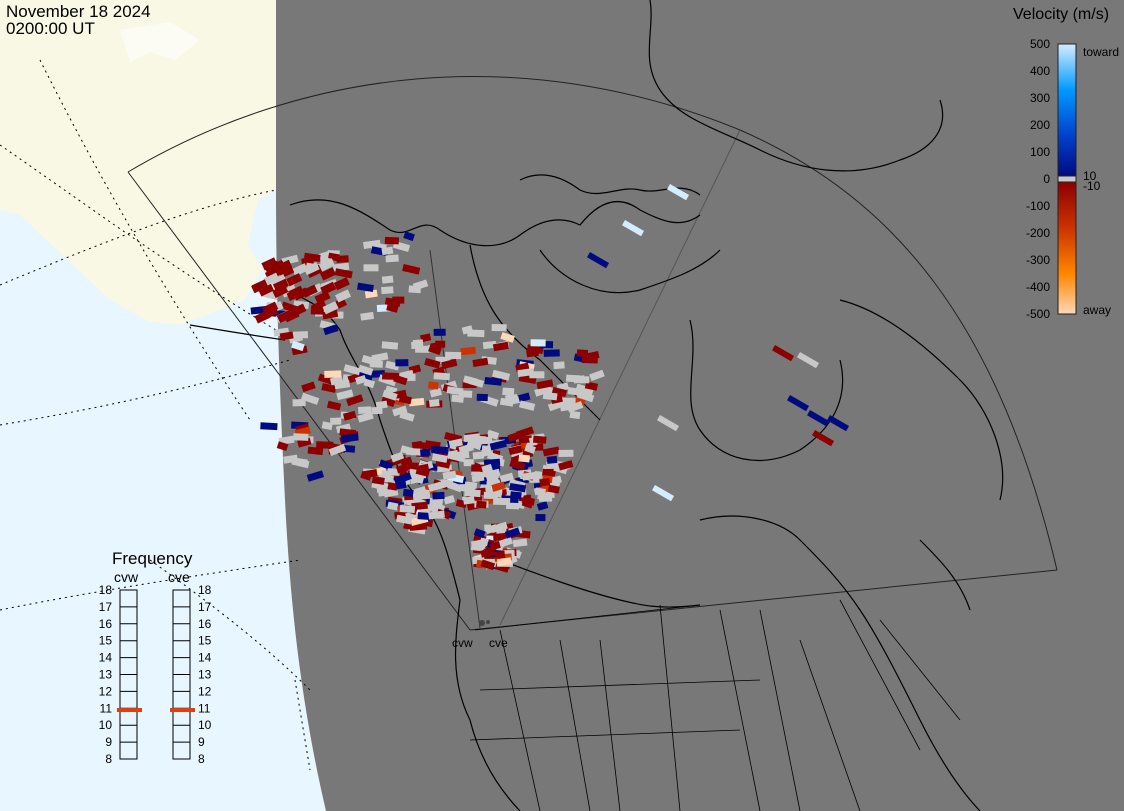  Describe the element at coordinates (155, 674) in the screenshot. I see `frequency-panel: 18 17 16 15 14 13 12 11 10 9 8 18 17 16 15 14 13 12 11 10 9 8` at that location.